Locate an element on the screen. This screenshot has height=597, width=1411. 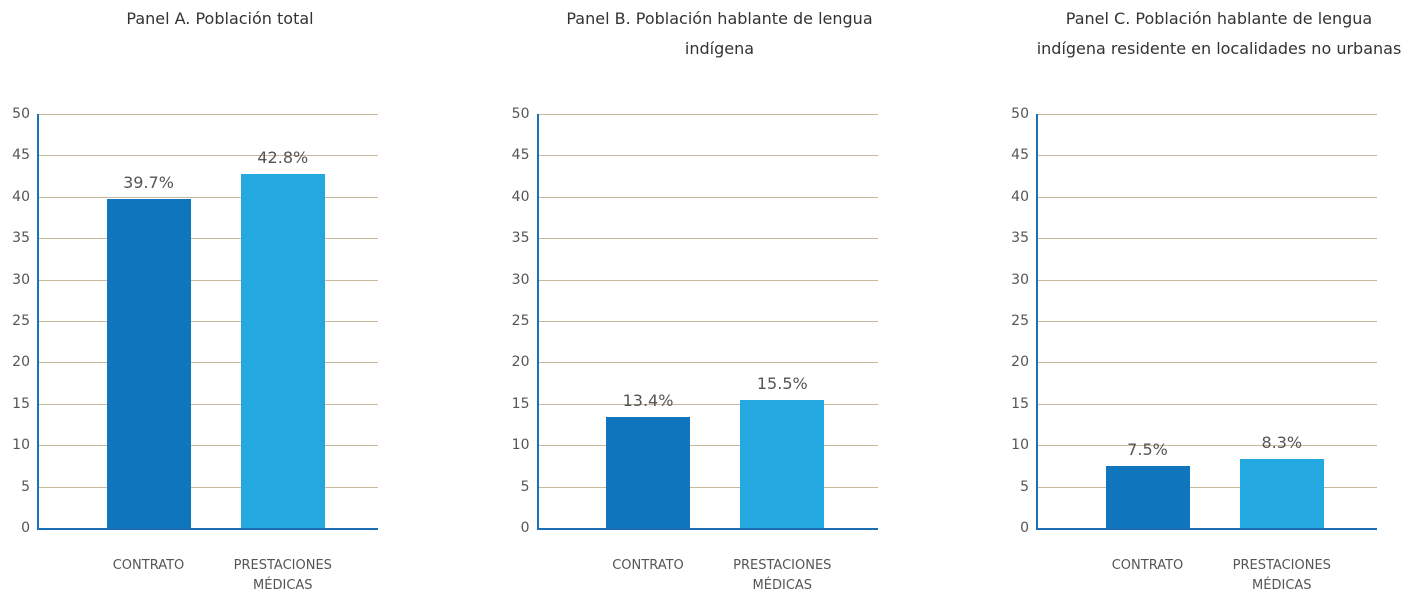
value-label: 7.5% is located at coordinates (1147, 449).